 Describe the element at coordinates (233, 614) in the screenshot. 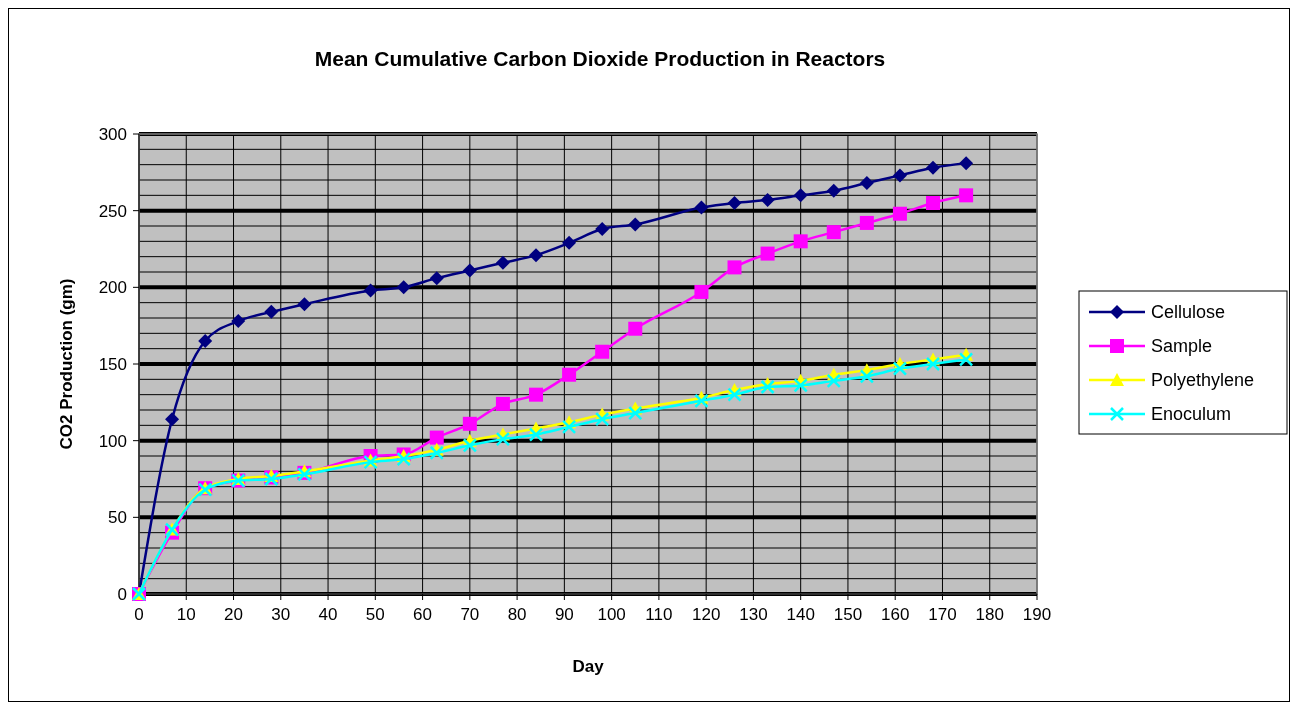

I see `x-tick-label: 20` at that location.